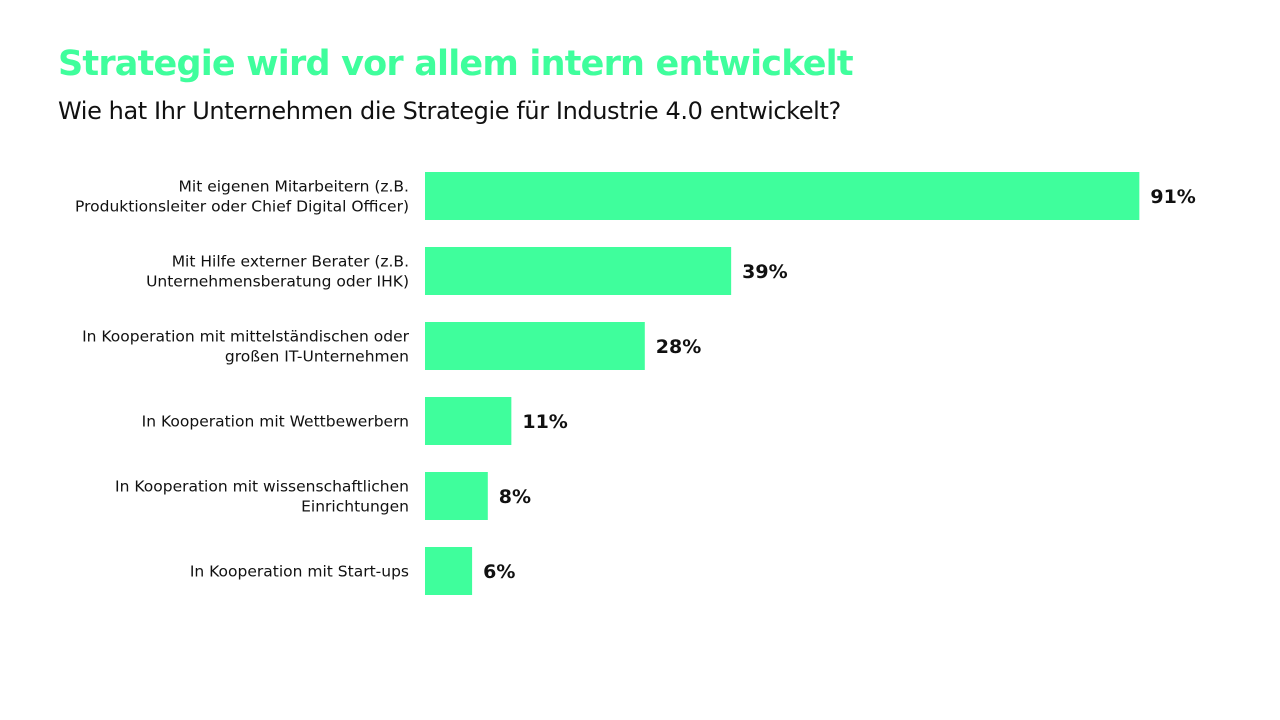 The height and width of the screenshot is (720, 1280). What do you see at coordinates (764, 272) in the screenshot?
I see `value-label-2: 39%` at bounding box center [764, 272].